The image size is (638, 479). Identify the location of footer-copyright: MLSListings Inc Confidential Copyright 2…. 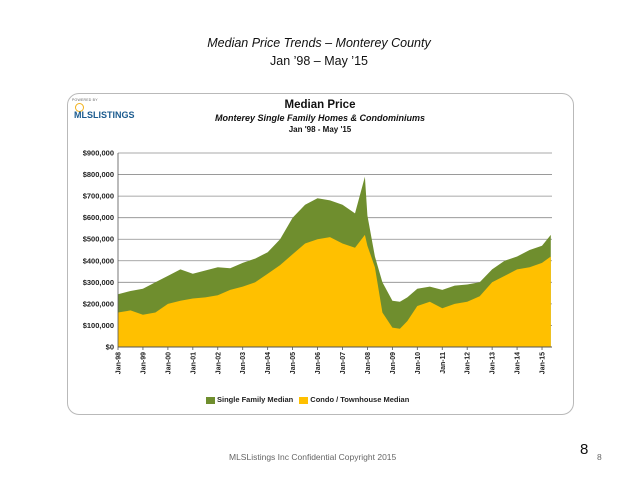
(313, 457).